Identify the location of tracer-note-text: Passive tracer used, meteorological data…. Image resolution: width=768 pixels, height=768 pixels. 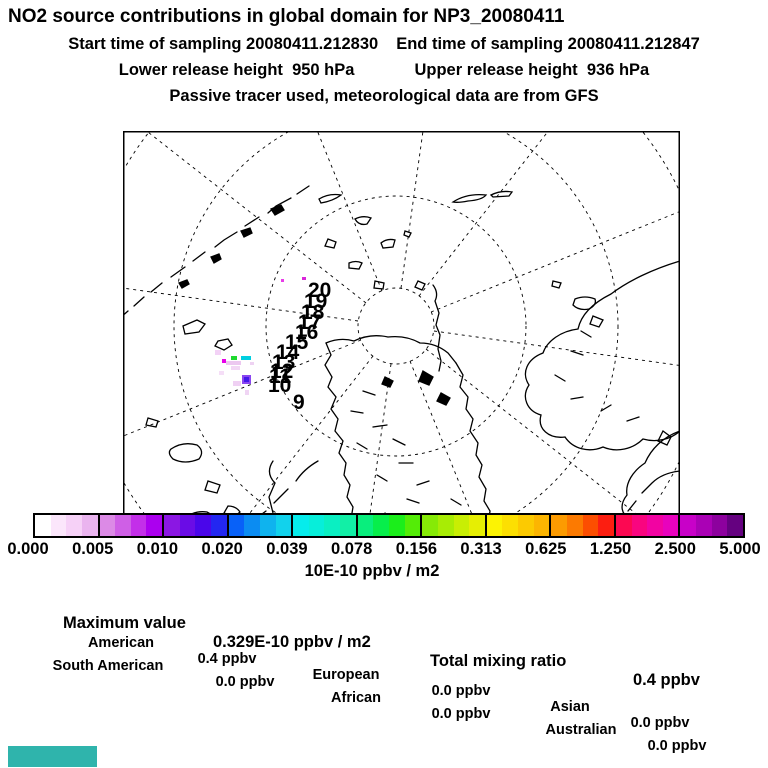
(384, 96).